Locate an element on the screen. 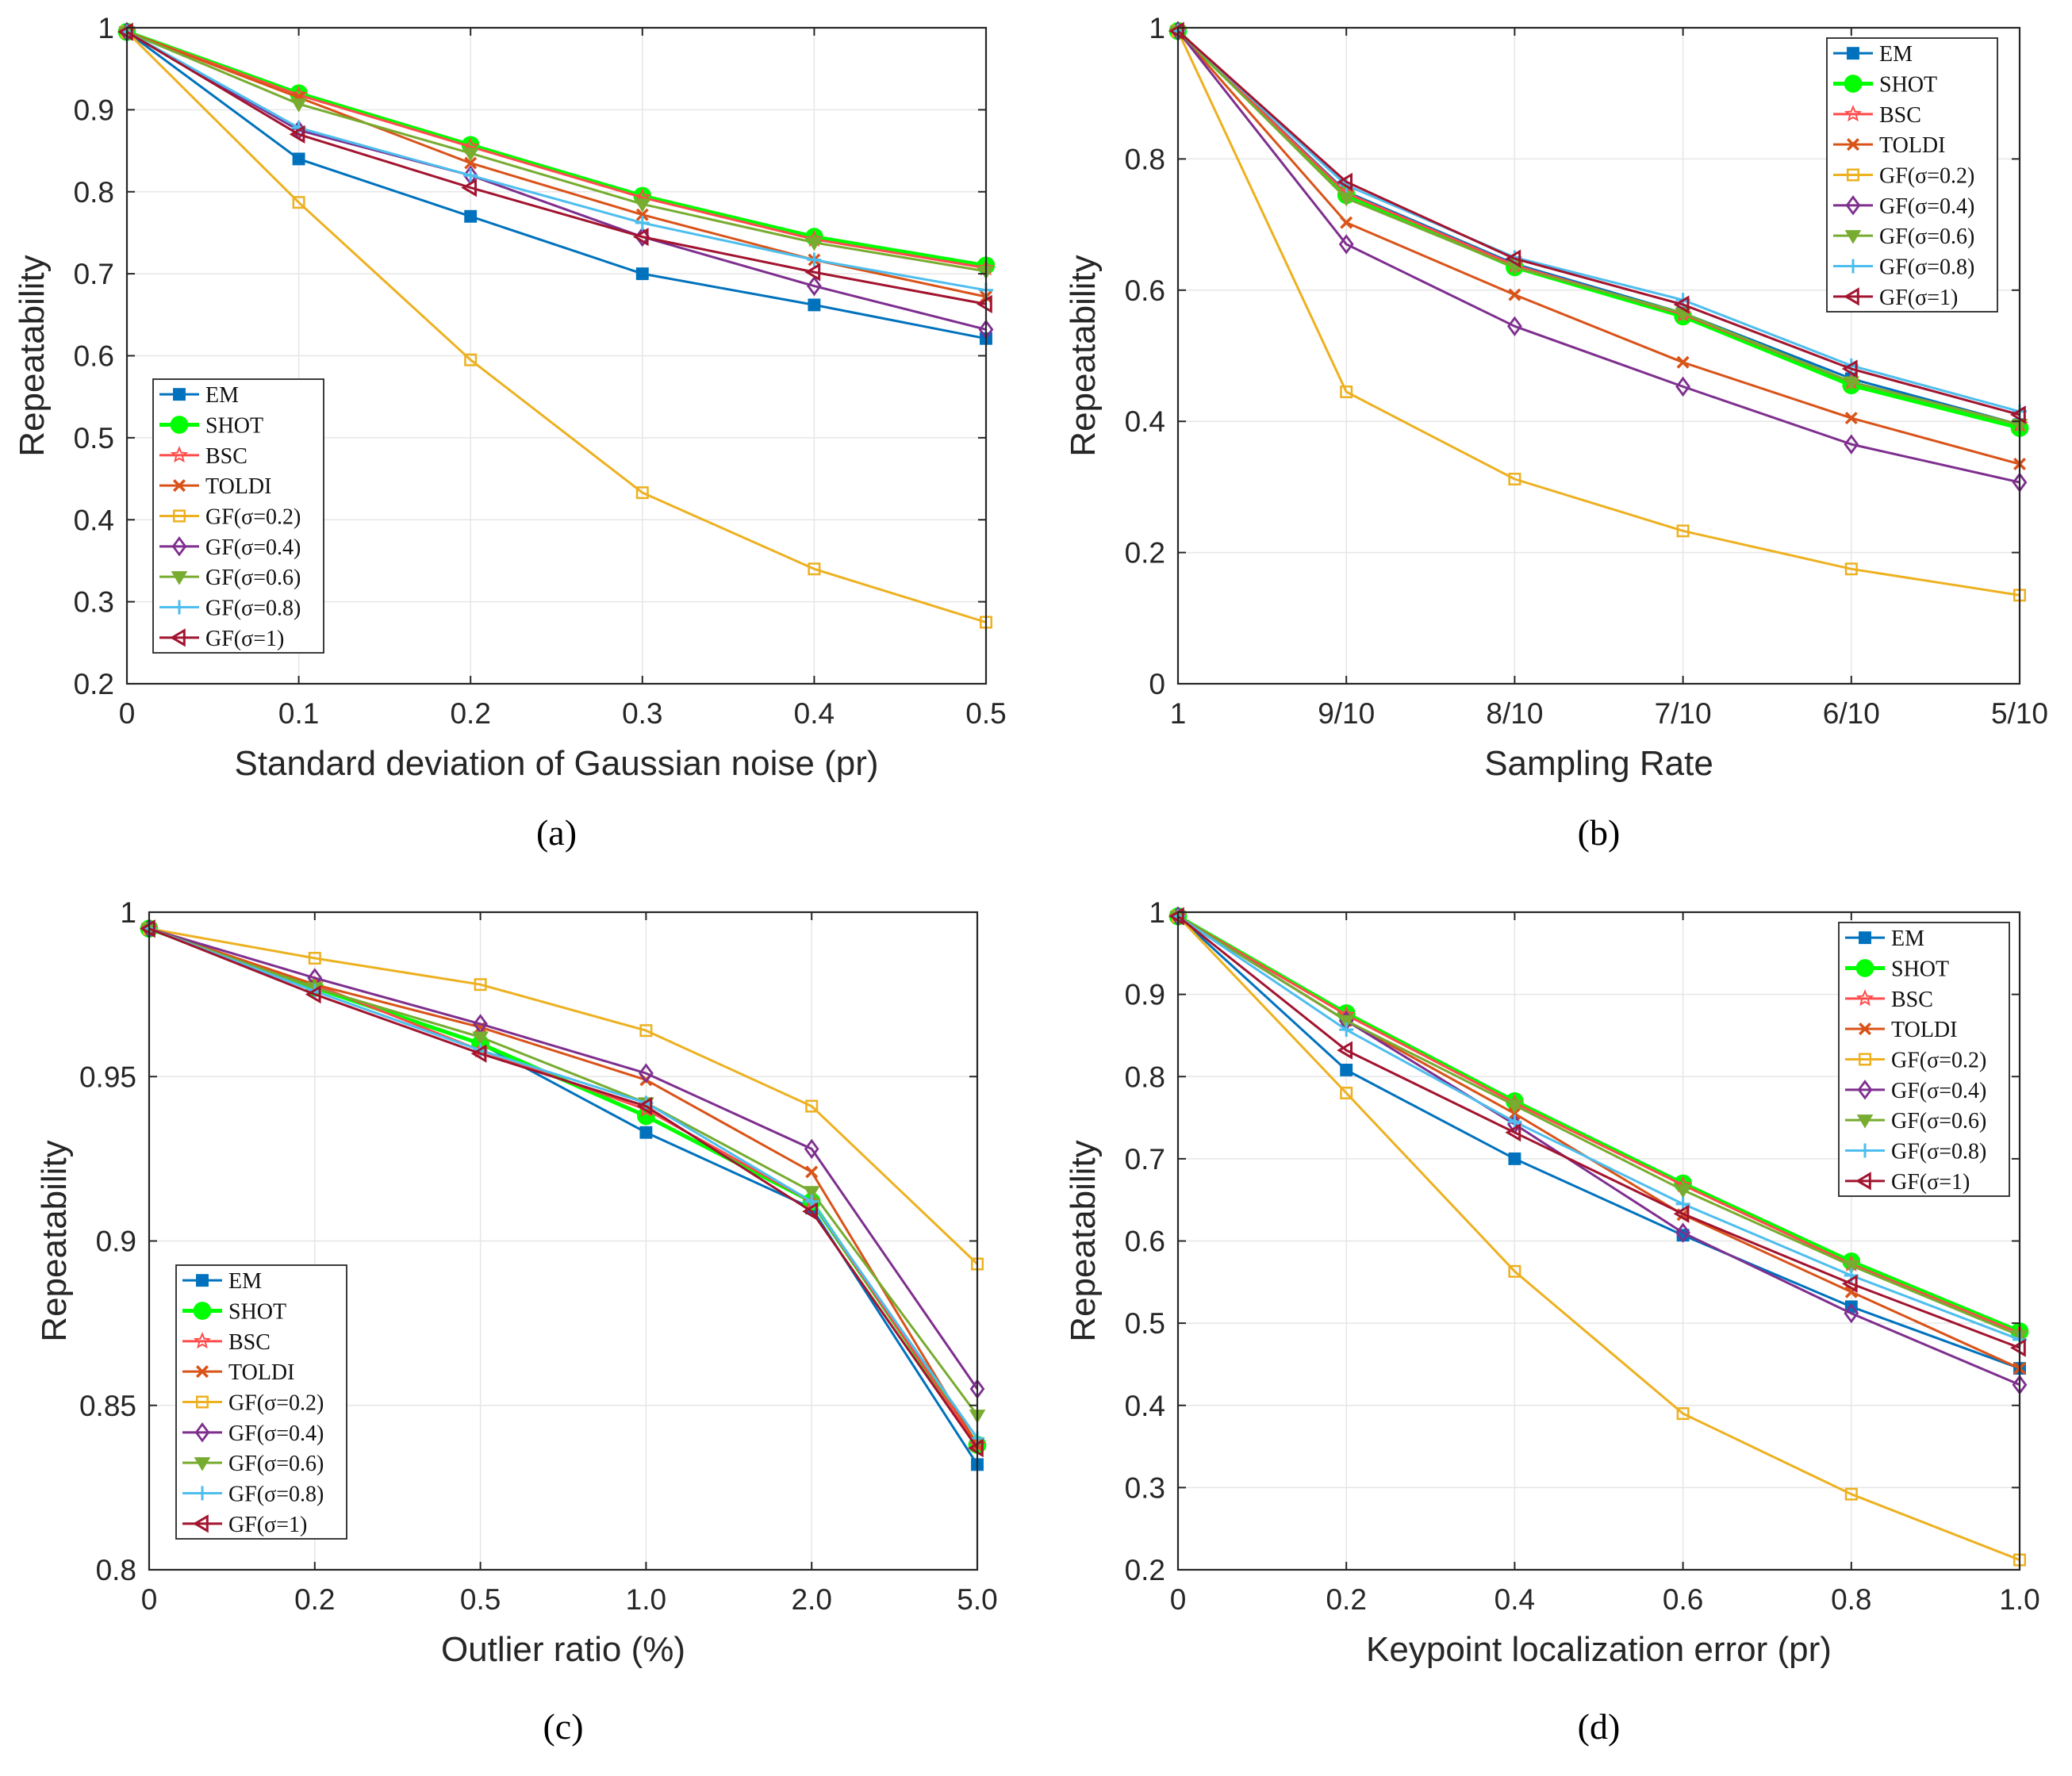 The height and width of the screenshot is (1776, 2072). series-line-em is located at coordinates (1598, 1142).